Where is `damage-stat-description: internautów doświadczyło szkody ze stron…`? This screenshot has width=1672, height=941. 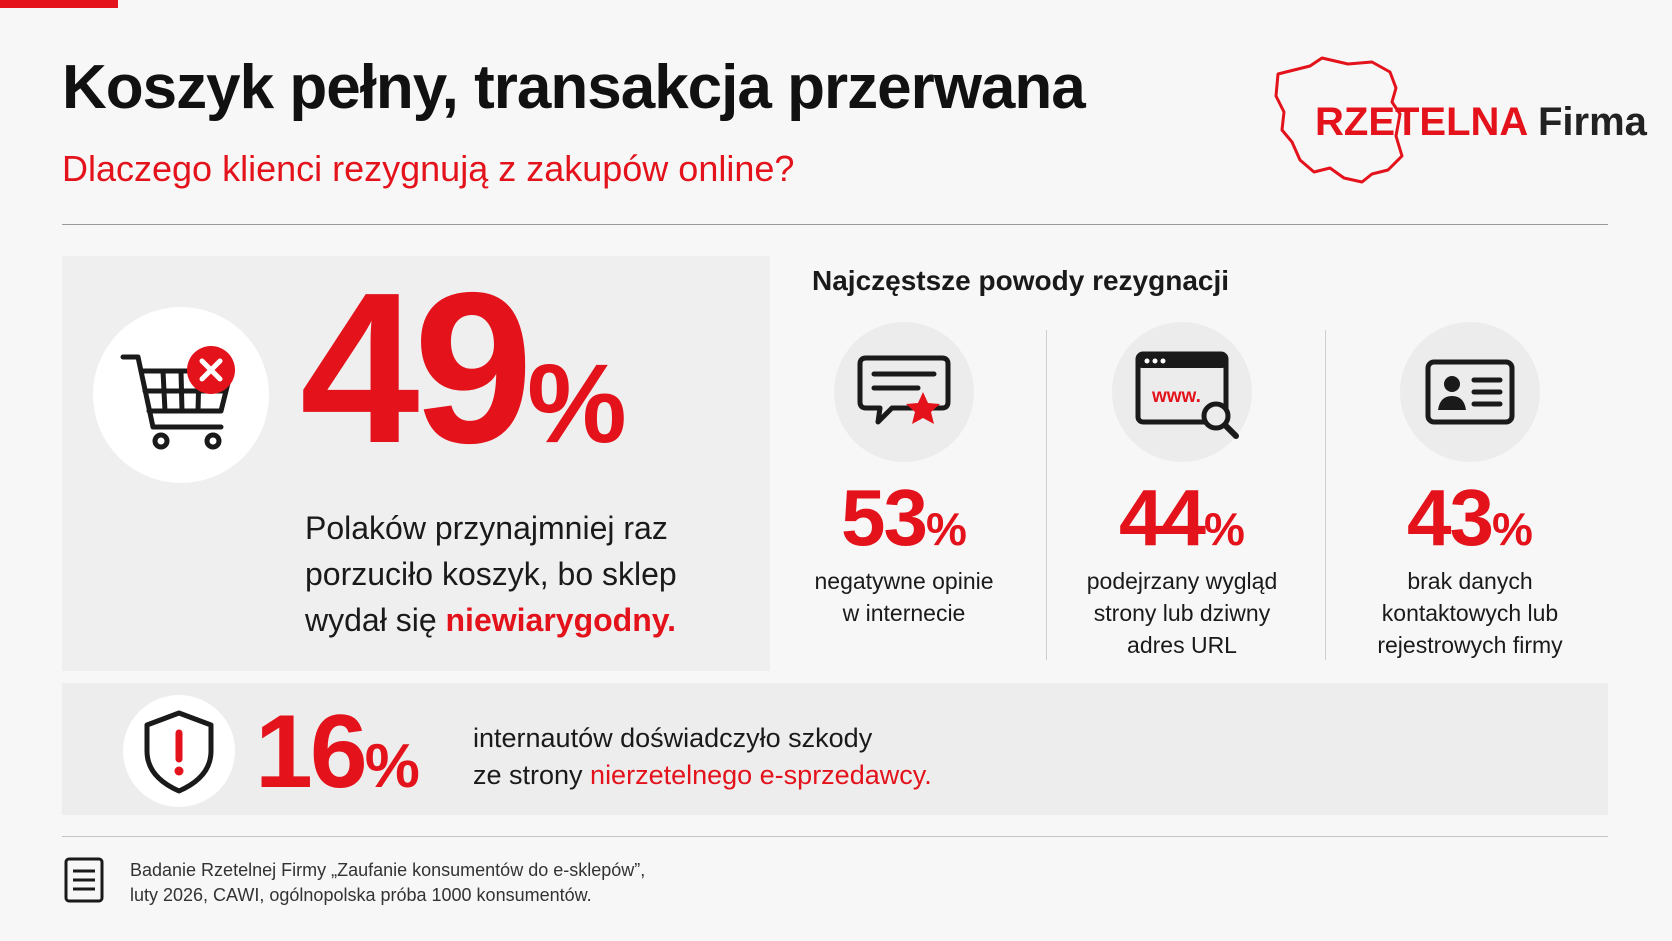
damage-stat-description: internautów doświadczyło szkody ze stron… is located at coordinates (702, 757).